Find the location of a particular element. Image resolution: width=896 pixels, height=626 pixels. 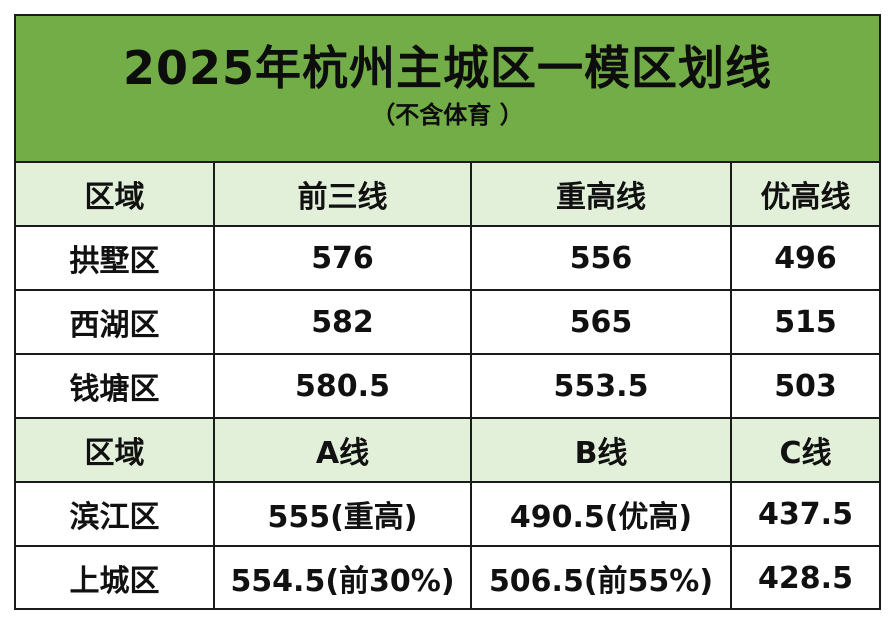

score-cell: 515 is located at coordinates (805, 322).